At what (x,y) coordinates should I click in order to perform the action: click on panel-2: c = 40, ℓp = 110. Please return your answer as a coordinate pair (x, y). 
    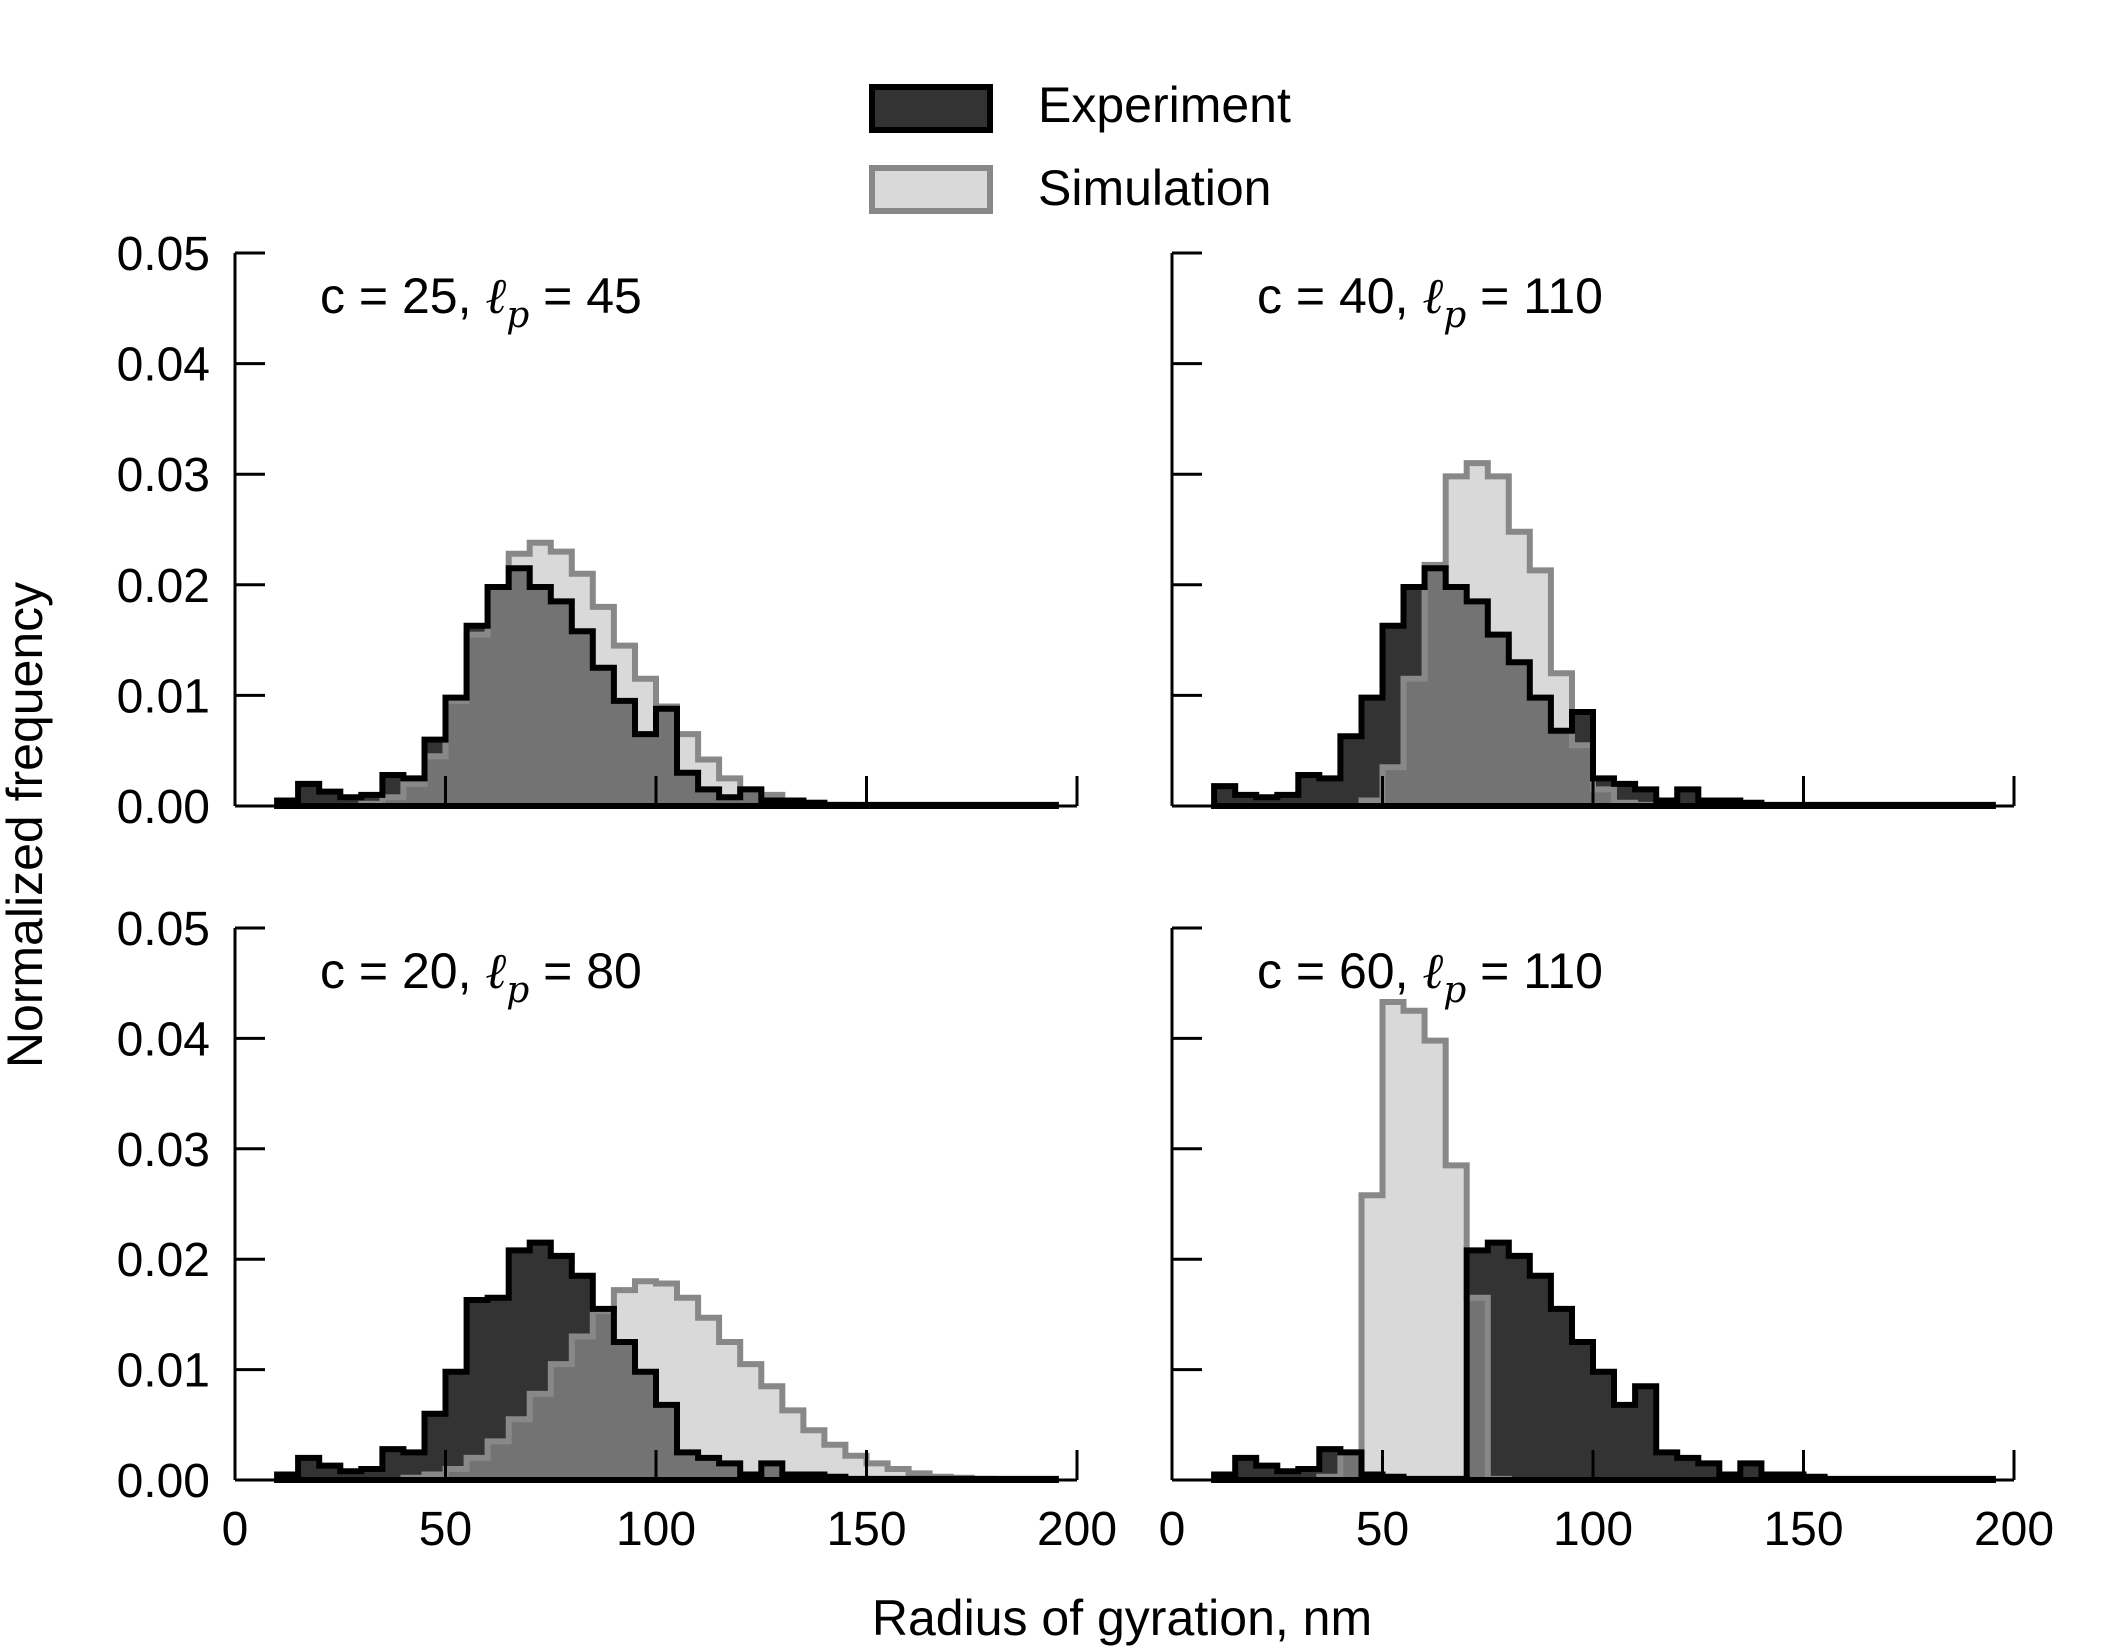
    Looking at the image, I should click on (1593, 530).